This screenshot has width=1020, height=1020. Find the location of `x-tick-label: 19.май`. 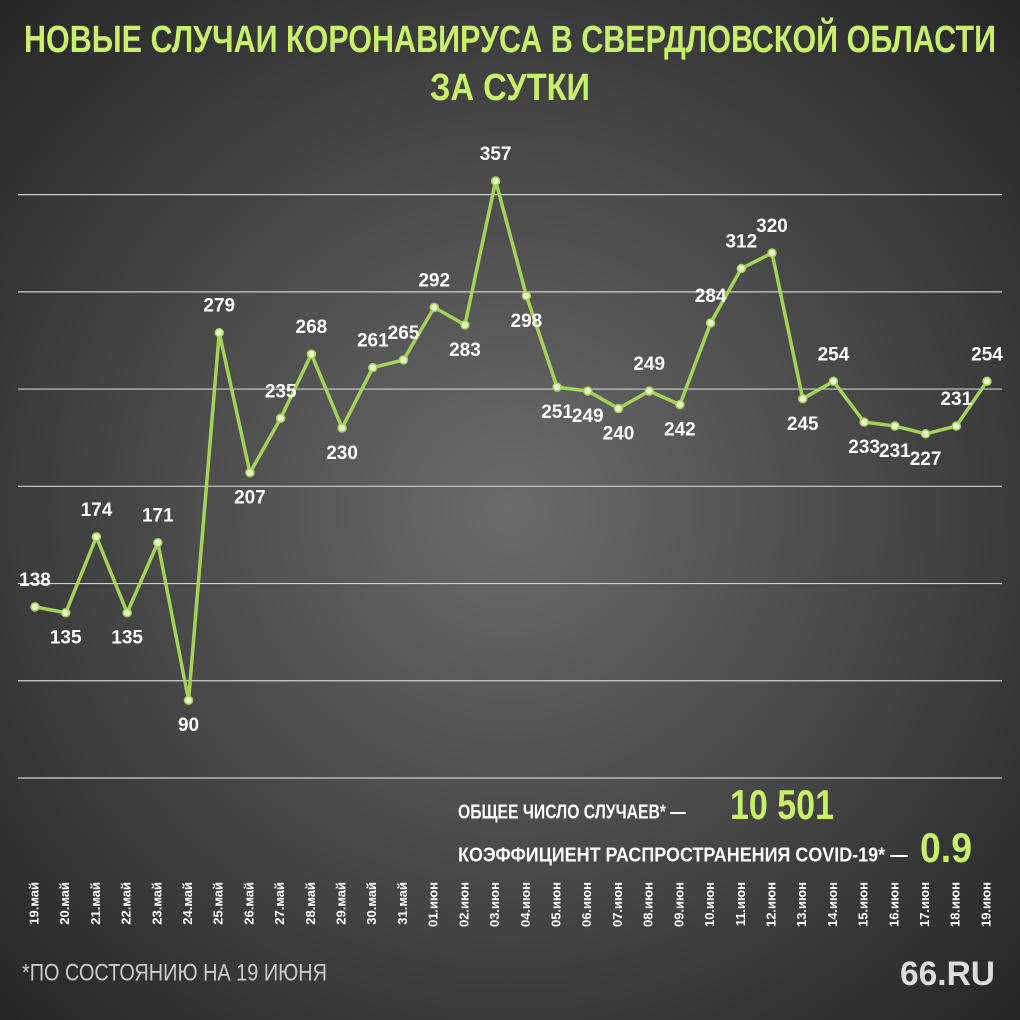

x-tick-label: 19.май is located at coordinates (33, 903).